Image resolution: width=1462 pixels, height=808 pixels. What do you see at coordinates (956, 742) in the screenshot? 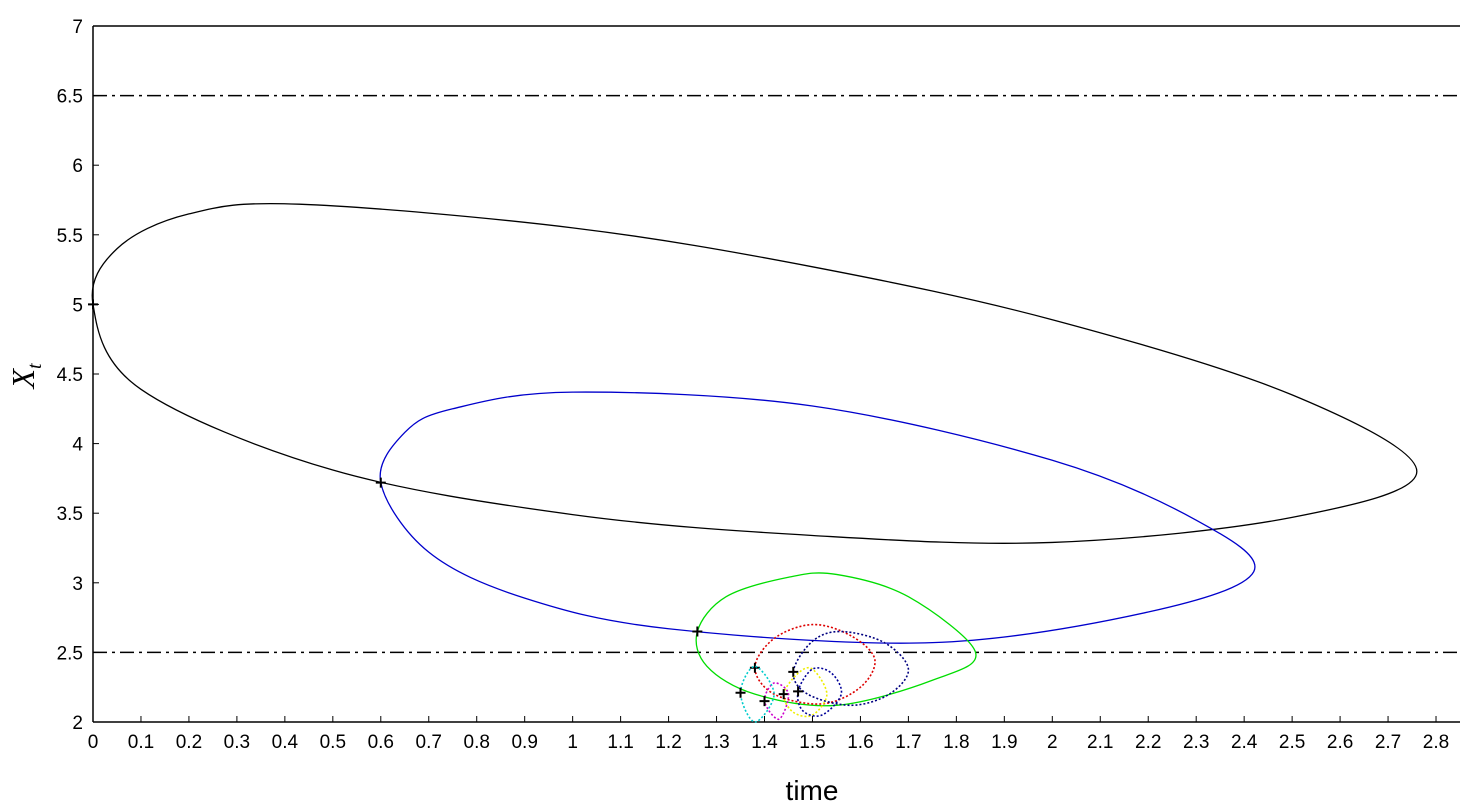
I see `x-tick-label: 1.8` at bounding box center [956, 742].